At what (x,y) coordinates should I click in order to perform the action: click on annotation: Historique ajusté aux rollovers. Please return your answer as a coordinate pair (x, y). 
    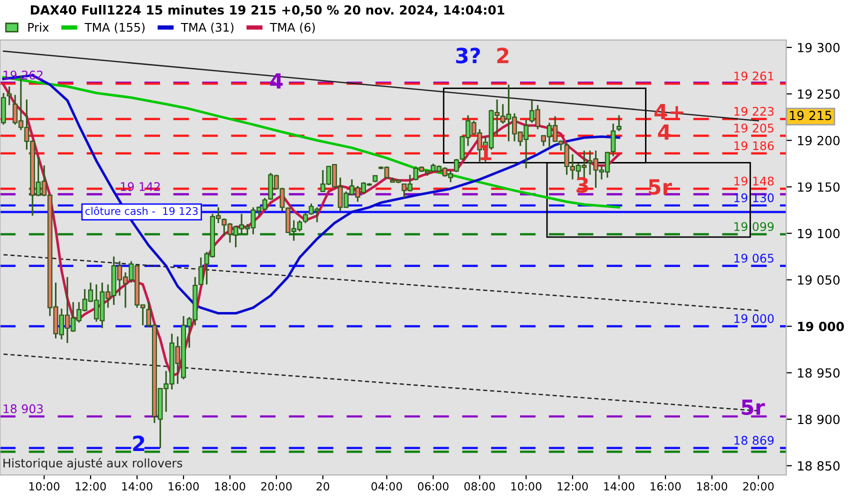
    Looking at the image, I should click on (93, 464).